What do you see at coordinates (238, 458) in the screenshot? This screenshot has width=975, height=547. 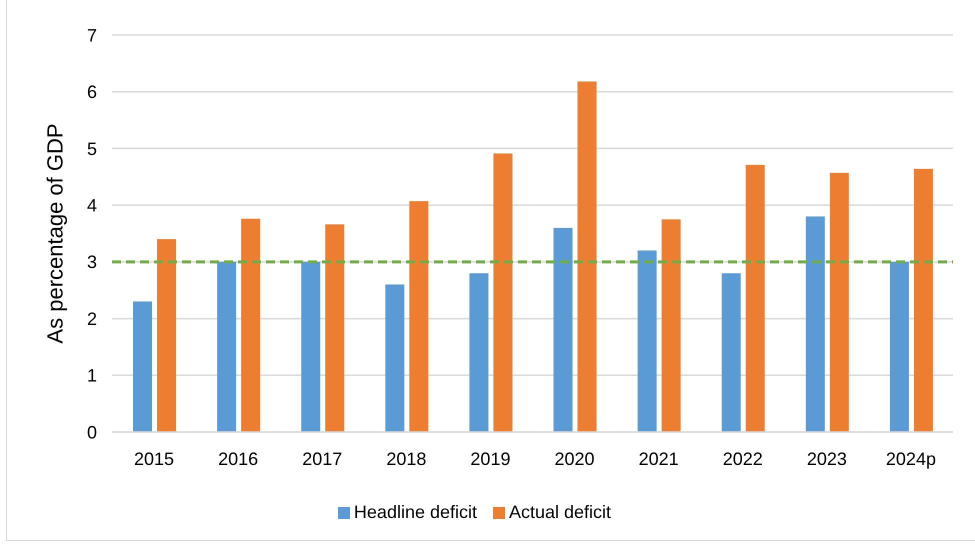 I see `x-tick-label: 2016` at bounding box center [238, 458].